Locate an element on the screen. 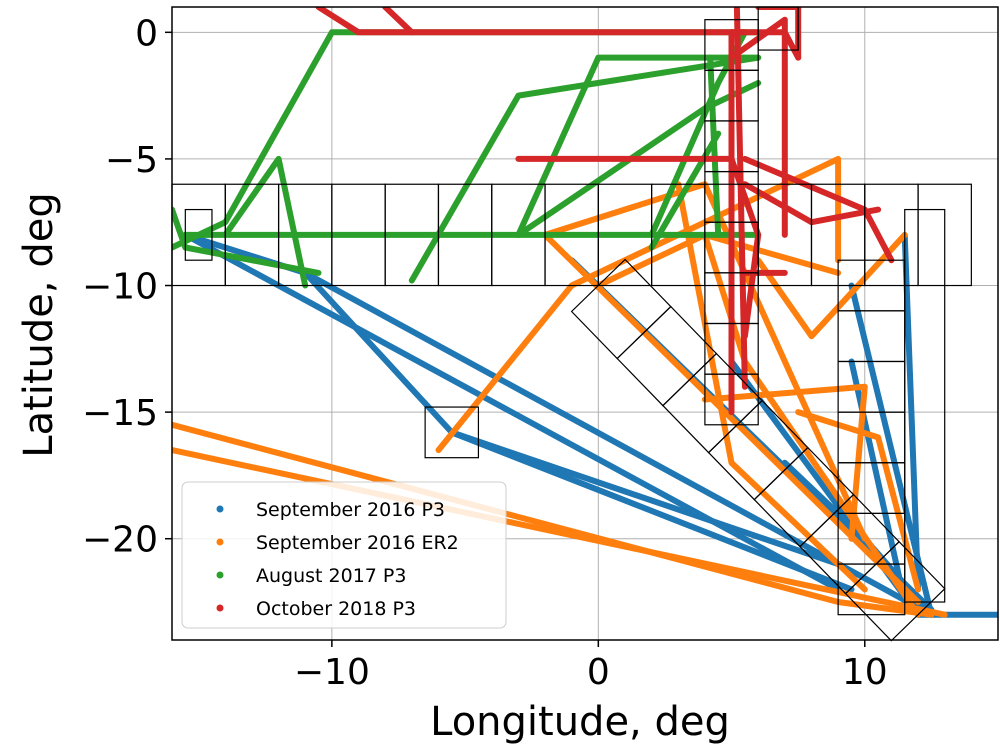 The width and height of the screenshot is (1000, 747). legend-frame is located at coordinates (344, 555).